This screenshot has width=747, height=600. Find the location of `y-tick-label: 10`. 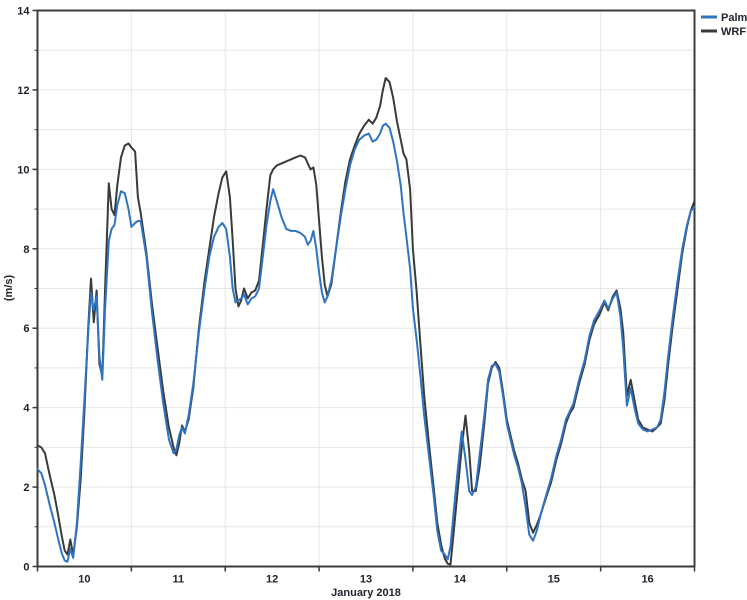

y-tick-label: 10 is located at coordinates (23, 170).